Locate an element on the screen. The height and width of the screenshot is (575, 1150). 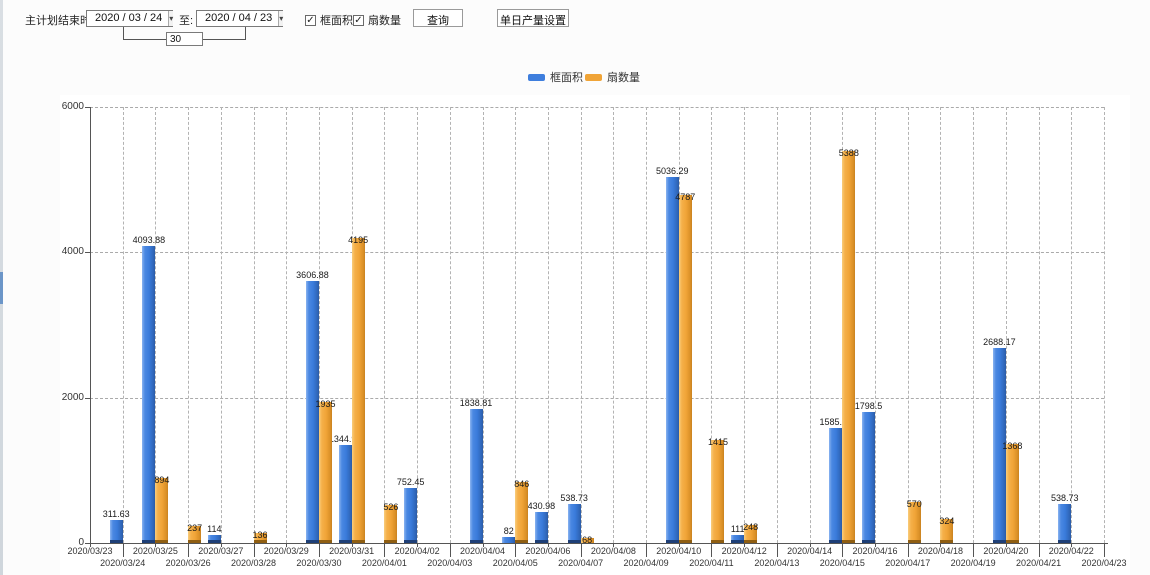
bar-value-label: 752.45 is located at coordinates (410, 482).